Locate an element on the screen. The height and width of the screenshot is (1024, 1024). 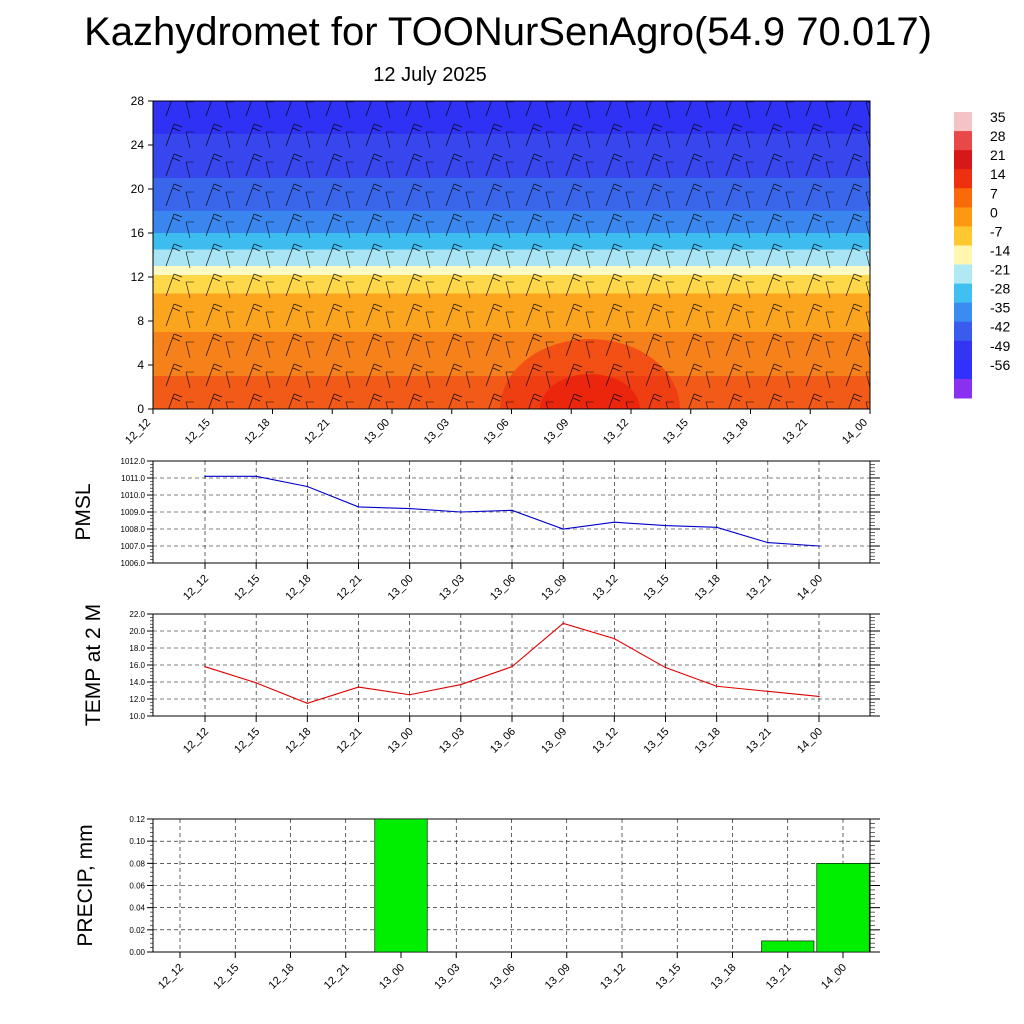
colorbar-label: -42 is located at coordinates (1000, 327).